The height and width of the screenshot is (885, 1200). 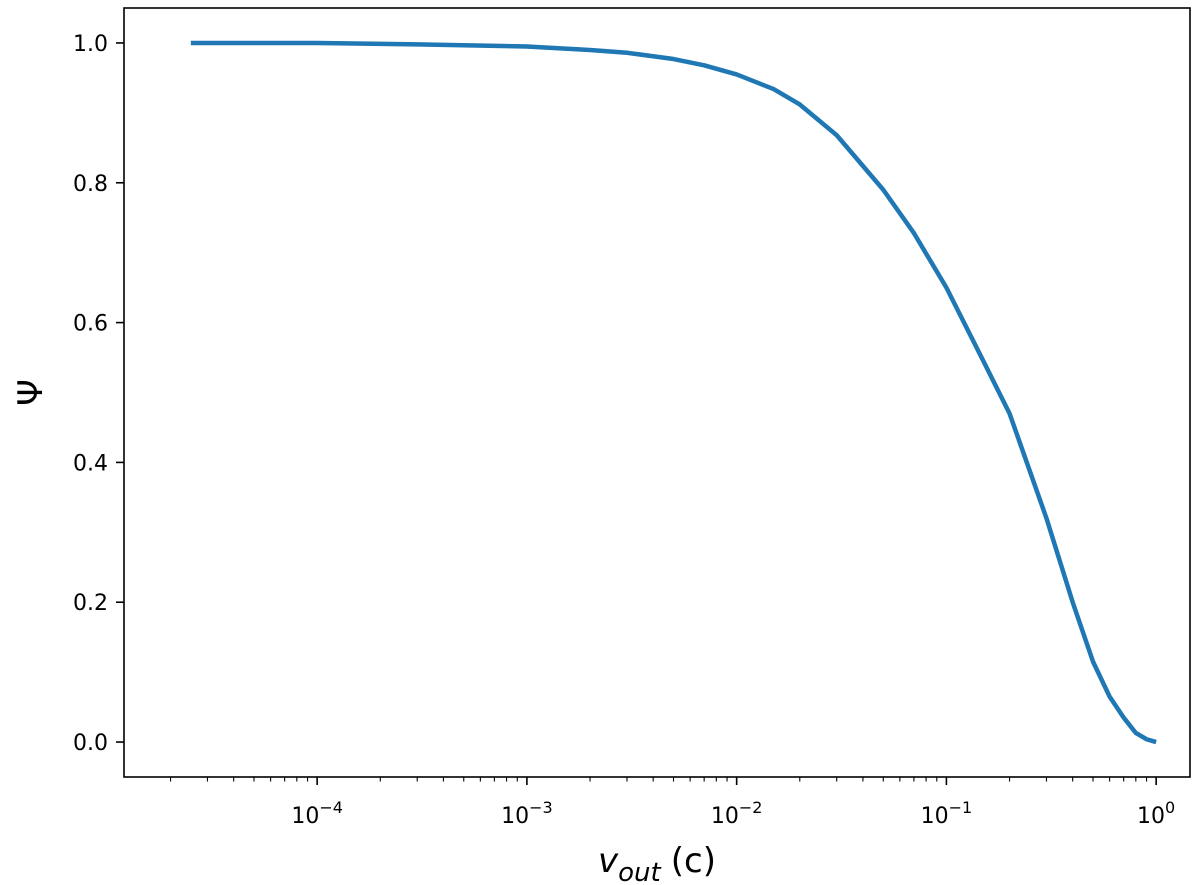 What do you see at coordinates (961, 807) in the screenshot?
I see `x-tick-label-exponent: −1` at bounding box center [961, 807].